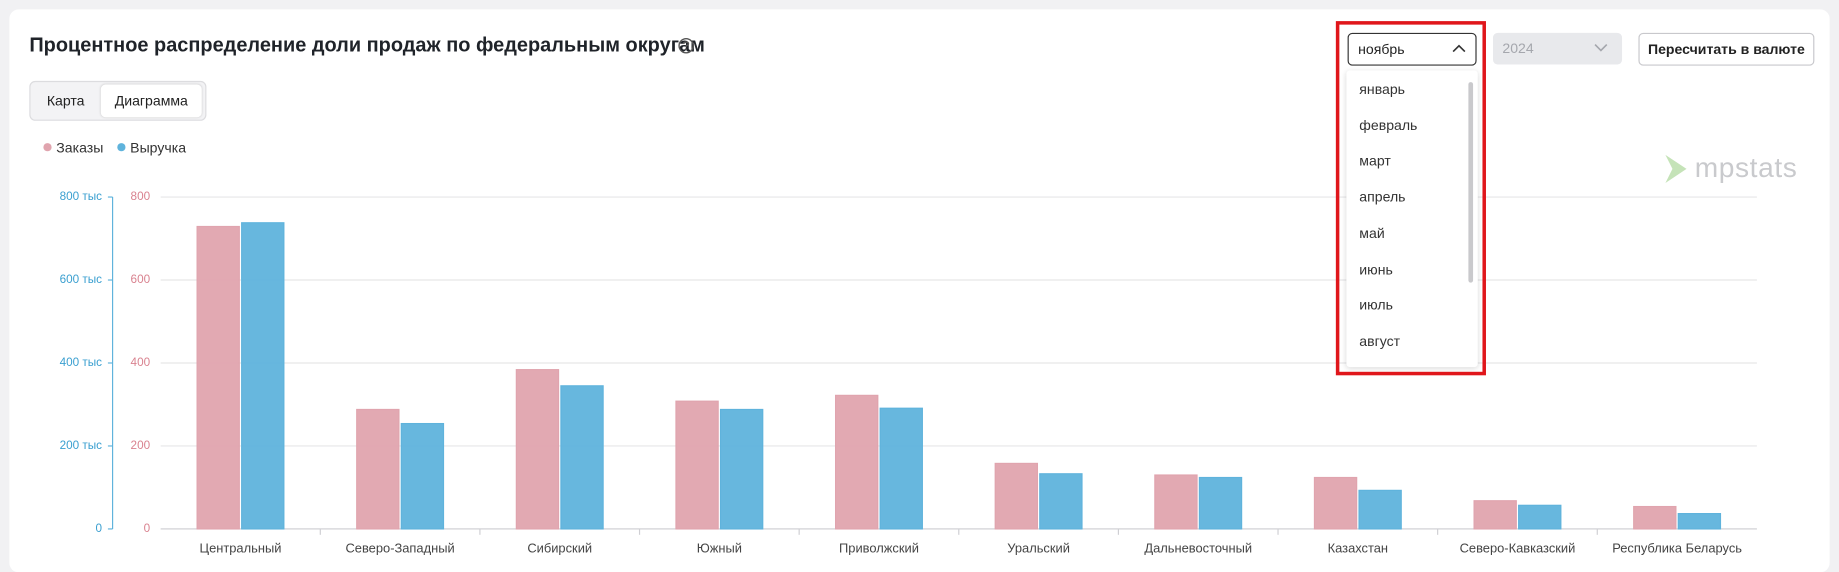 This screenshot has height=572, width=1839. What do you see at coordinates (1372, 233) in the screenshot?
I see `month-option: май` at bounding box center [1372, 233].